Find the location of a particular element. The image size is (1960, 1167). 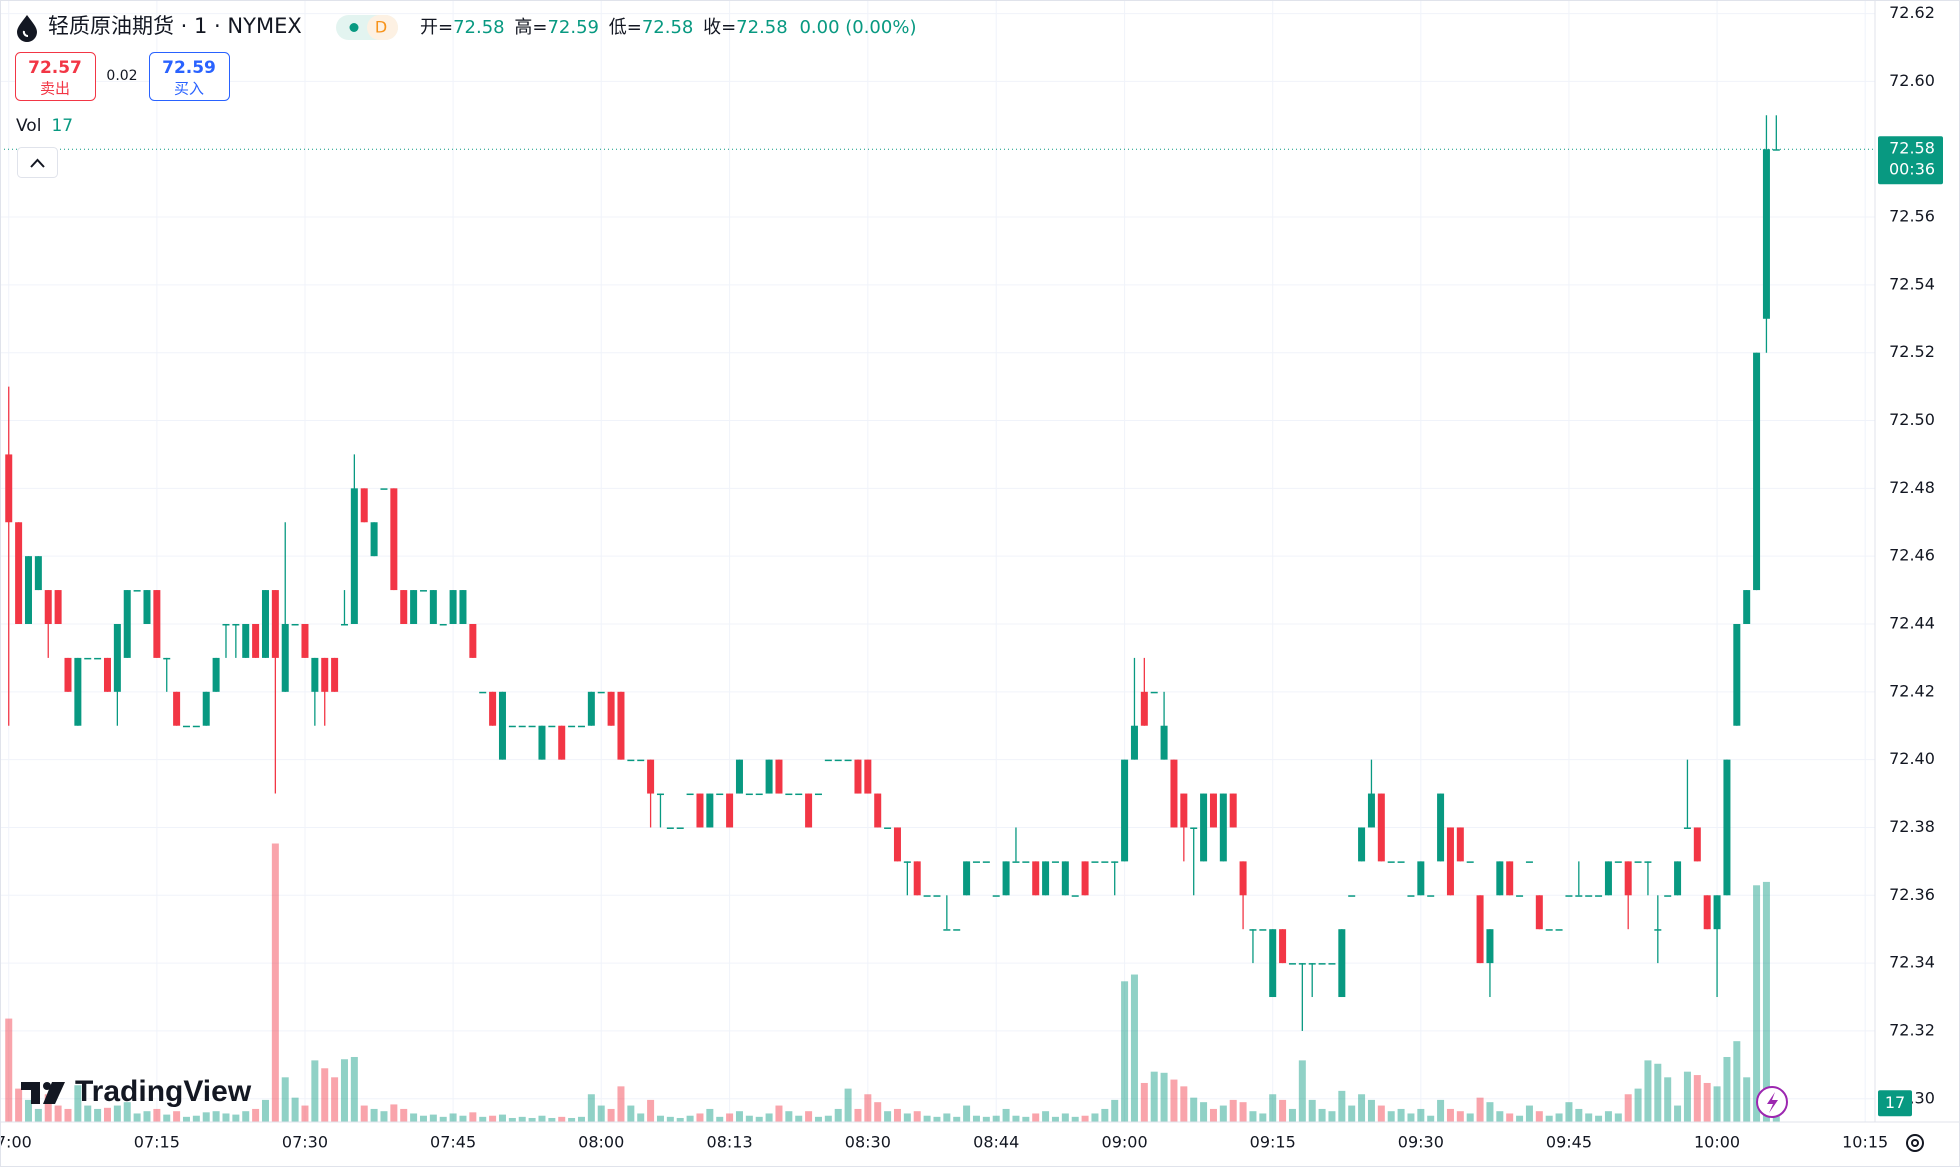

settings-hub is located at coordinates (1915, 1143).